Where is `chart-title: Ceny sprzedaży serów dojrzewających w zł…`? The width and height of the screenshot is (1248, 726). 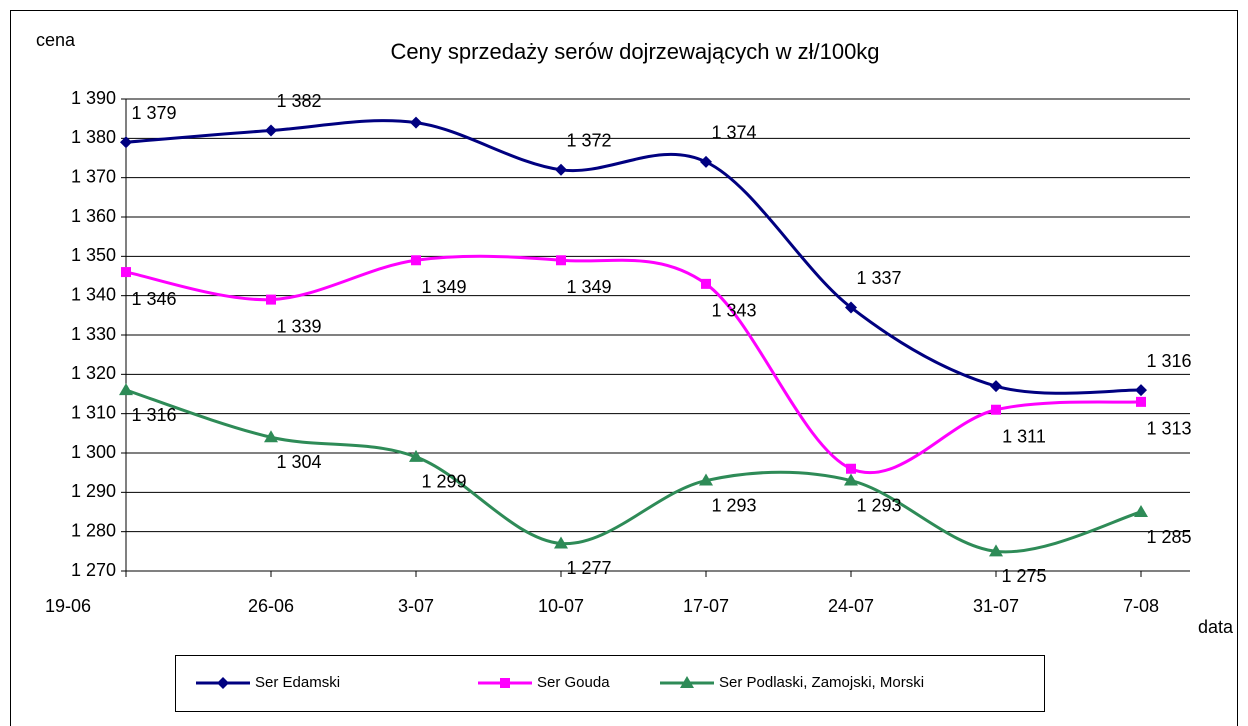
chart-title: Ceny sprzedaży serów dojrzewających w zł… is located at coordinates (634, 51).